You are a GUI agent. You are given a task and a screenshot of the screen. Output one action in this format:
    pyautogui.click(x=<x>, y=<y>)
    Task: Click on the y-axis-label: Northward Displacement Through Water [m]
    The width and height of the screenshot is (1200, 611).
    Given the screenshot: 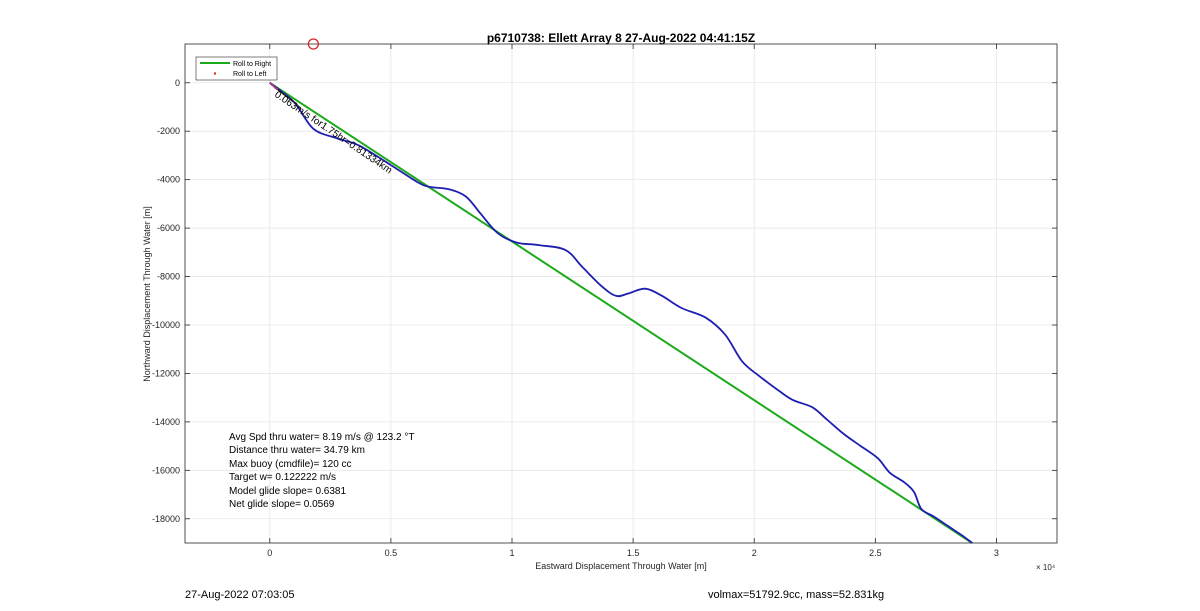 What is the action you would take?
    pyautogui.click(x=147, y=294)
    